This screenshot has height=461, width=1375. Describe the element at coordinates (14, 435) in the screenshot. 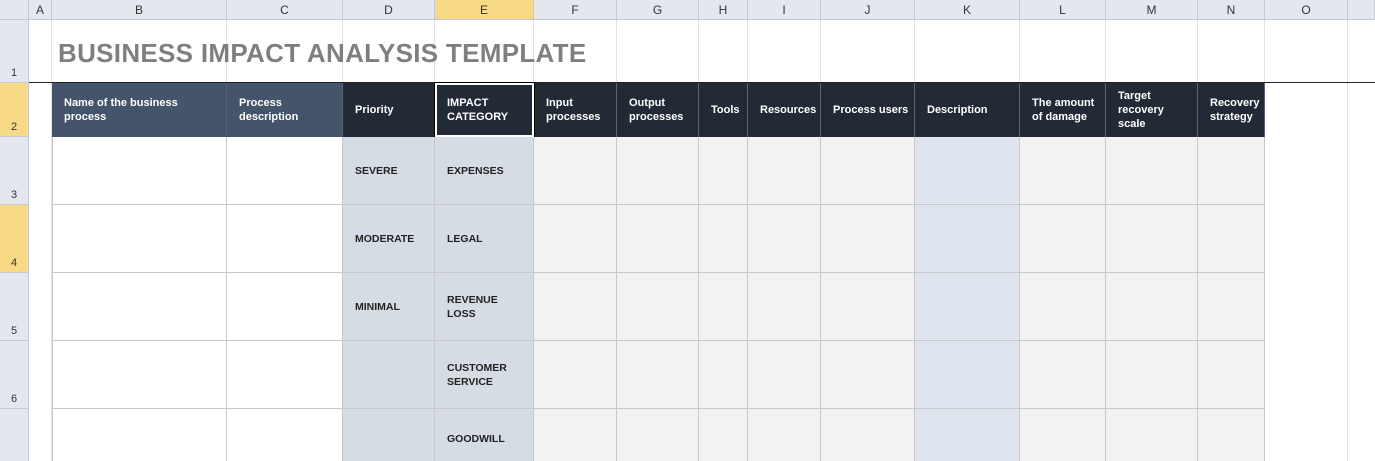

I see `row-header` at that location.